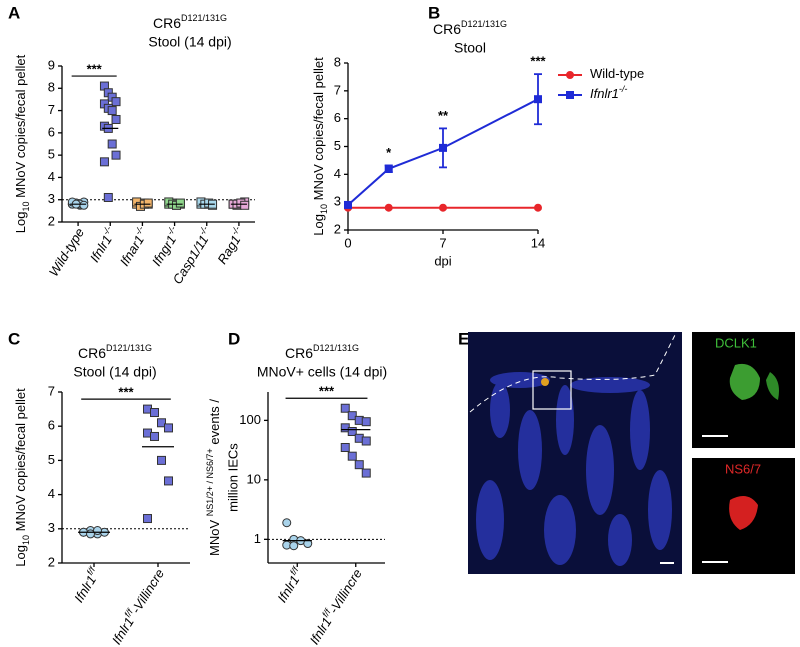 This screenshot has width=800, height=647. I want to click on x-tick-label-part: Ifngr1, so click(164, 251).